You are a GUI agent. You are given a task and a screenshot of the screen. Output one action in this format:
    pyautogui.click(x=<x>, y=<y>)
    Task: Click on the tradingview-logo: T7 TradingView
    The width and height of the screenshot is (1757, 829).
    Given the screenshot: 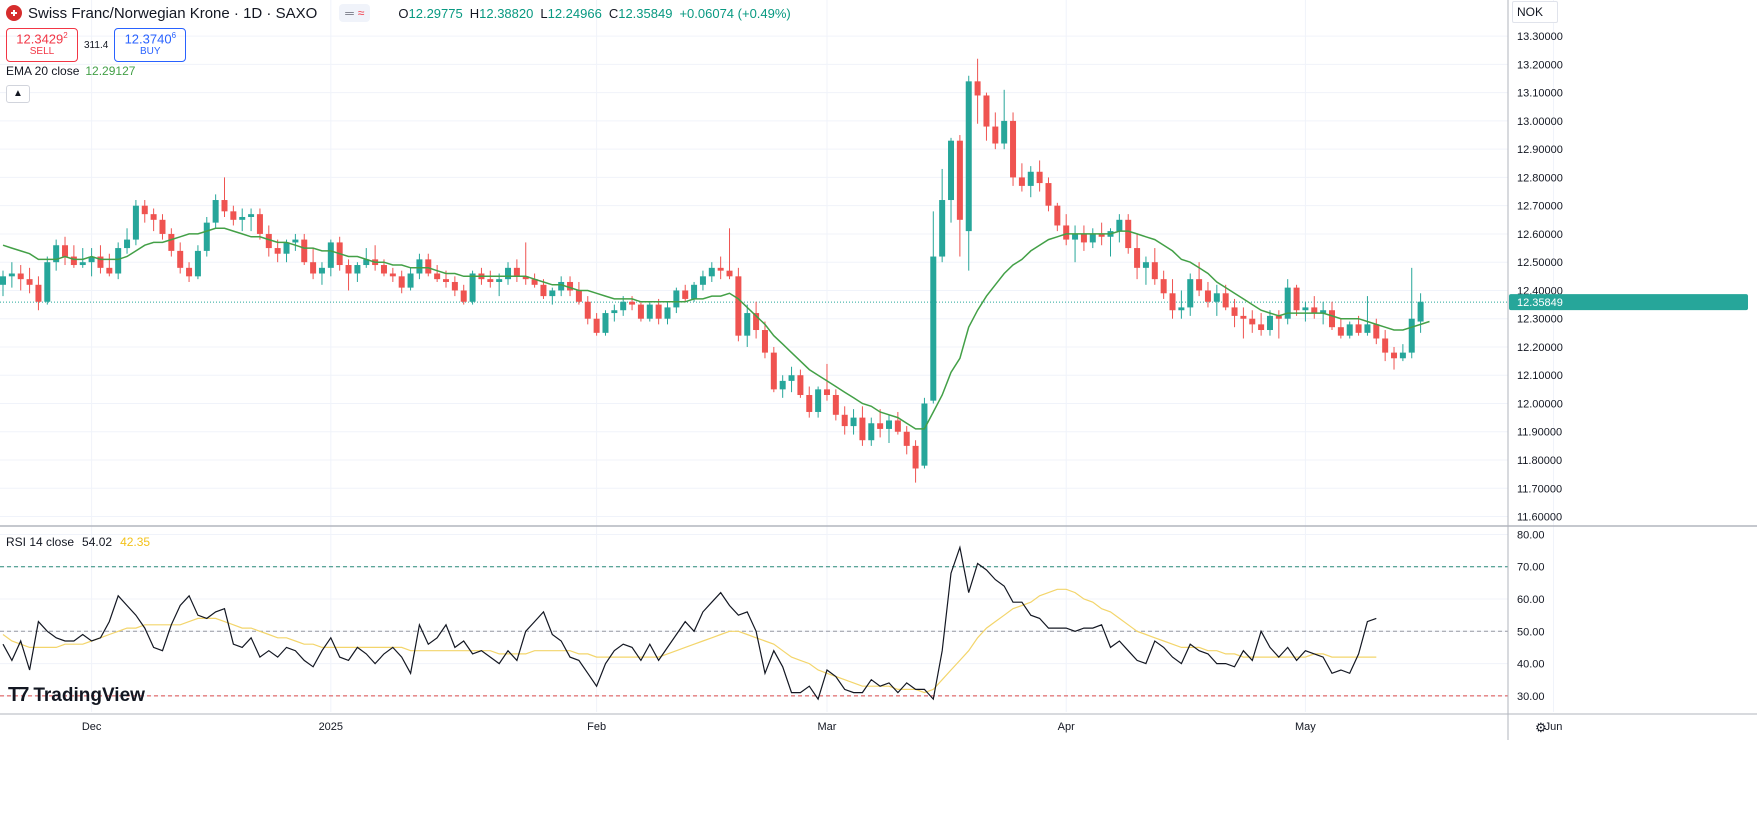 What is the action you would take?
    pyautogui.click(x=76, y=695)
    